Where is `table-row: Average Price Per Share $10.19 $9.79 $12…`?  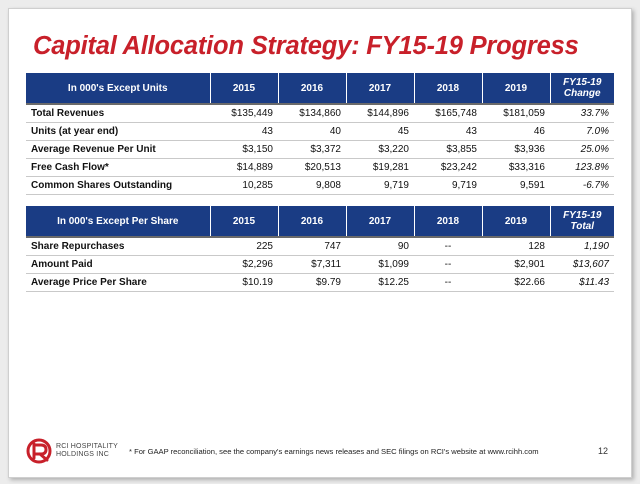 table-row: Average Price Per Share $10.19 $9.79 $12… is located at coordinates (320, 282).